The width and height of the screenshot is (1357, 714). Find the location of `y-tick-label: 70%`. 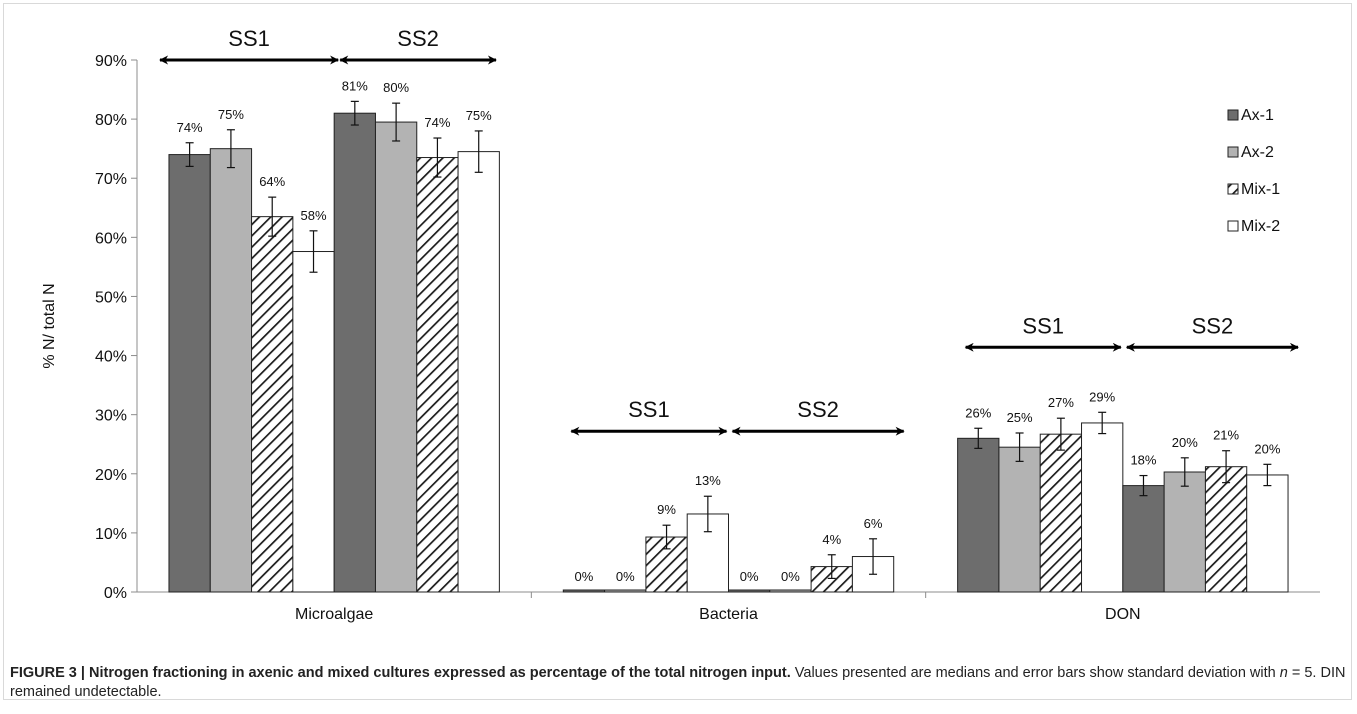

y-tick-label: 70% is located at coordinates (111, 179).